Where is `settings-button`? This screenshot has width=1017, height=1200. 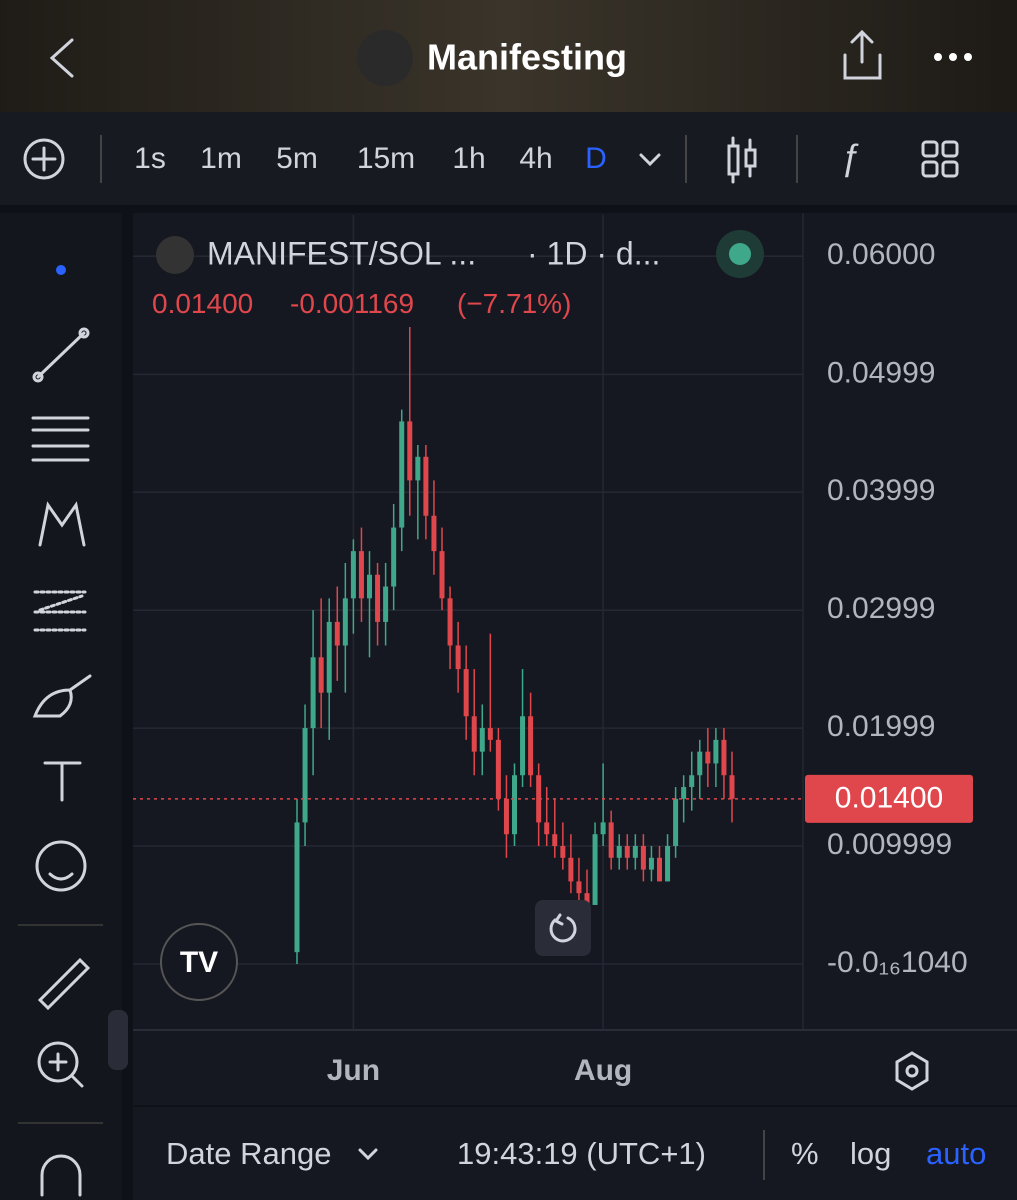 settings-button is located at coordinates (912, 1071).